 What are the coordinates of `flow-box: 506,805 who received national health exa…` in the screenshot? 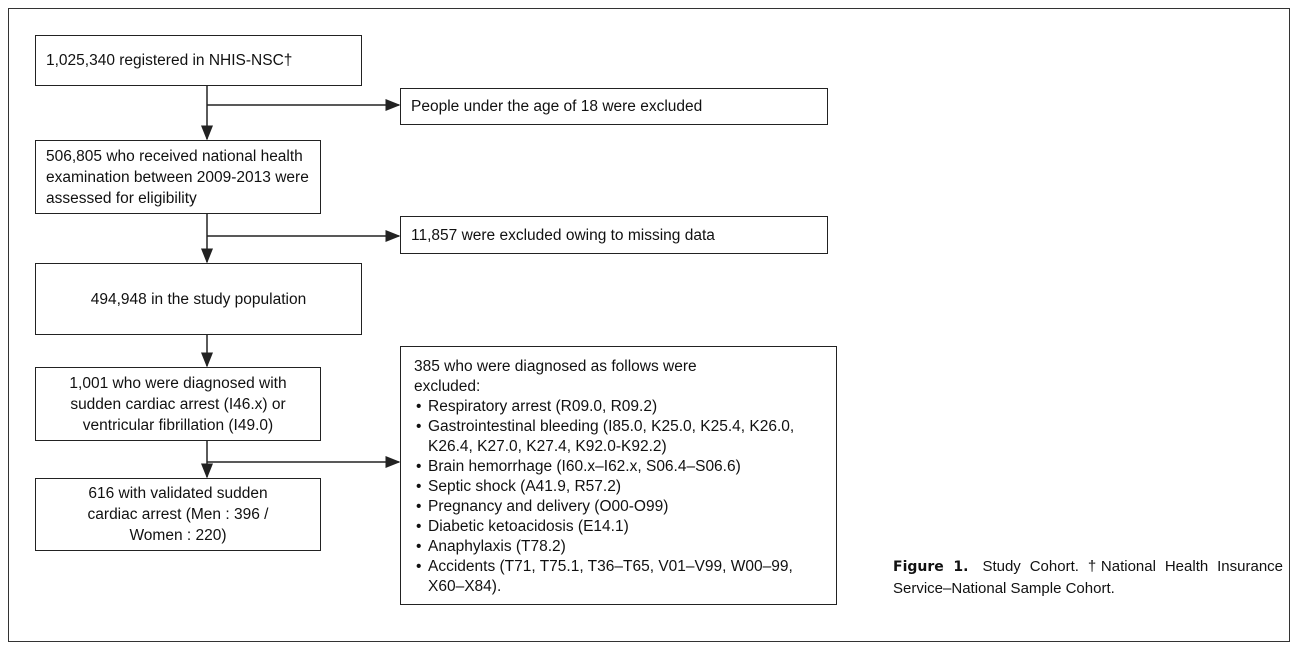 It's located at (178, 177).